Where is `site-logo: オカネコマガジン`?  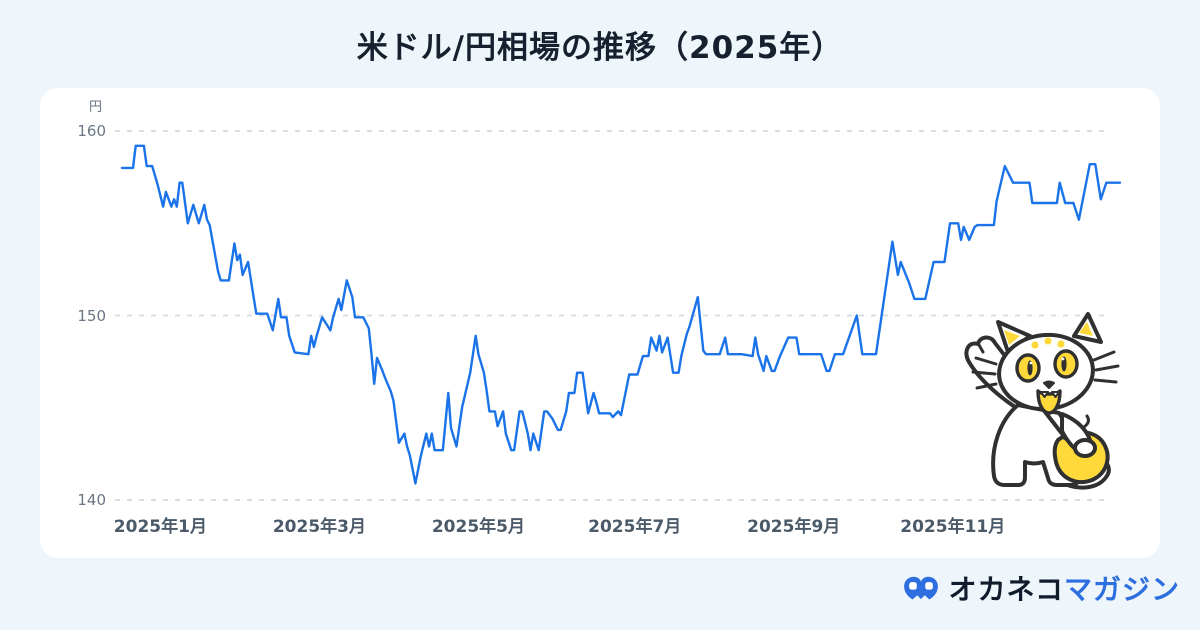
site-logo: オカネコマガジン is located at coordinates (1041, 590).